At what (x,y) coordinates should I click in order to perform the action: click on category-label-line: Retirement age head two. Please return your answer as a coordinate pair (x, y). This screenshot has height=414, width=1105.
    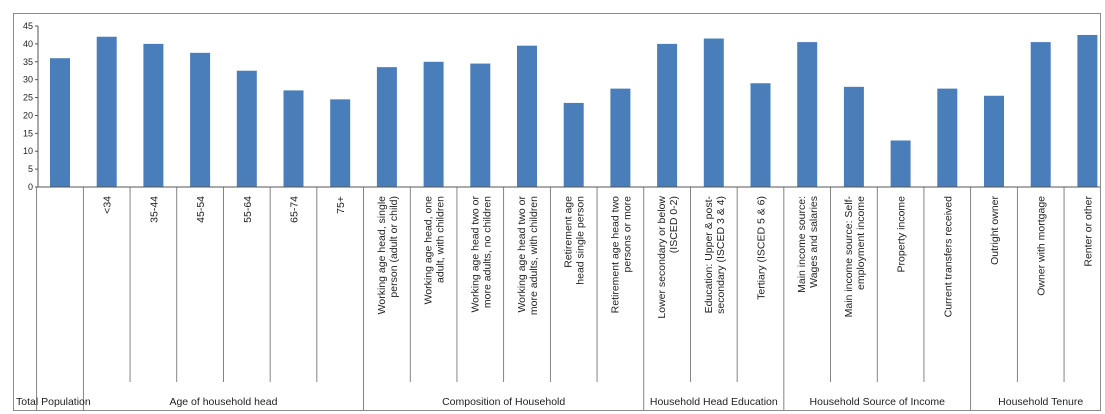
    Looking at the image, I should click on (615, 254).